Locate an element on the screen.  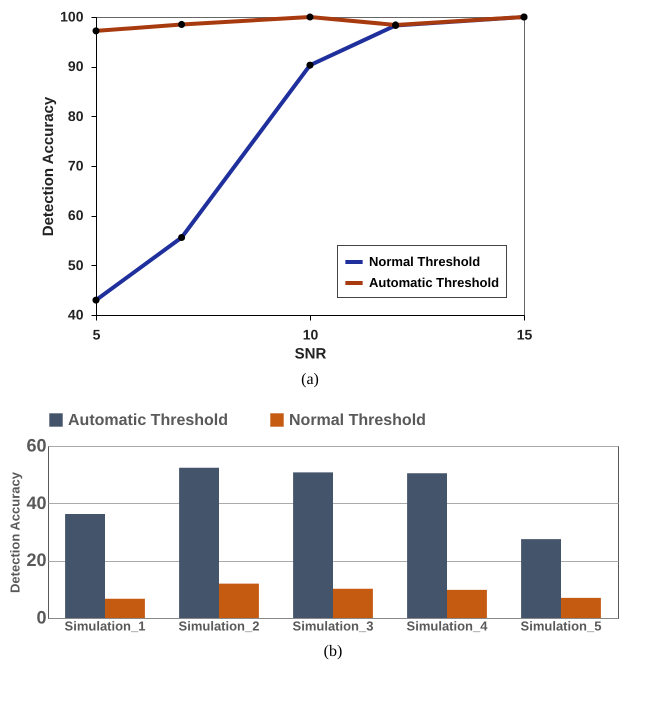
x-tick-label: 10 is located at coordinates (310, 334).